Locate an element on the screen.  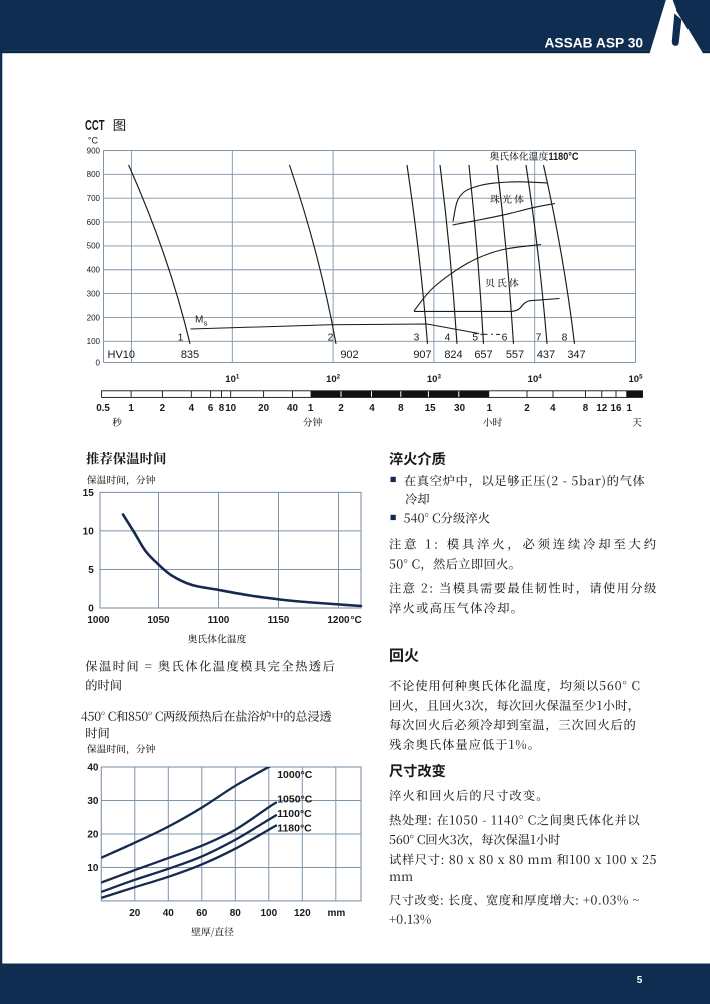
svg-text: 1050 is located at coordinates (158, 620).